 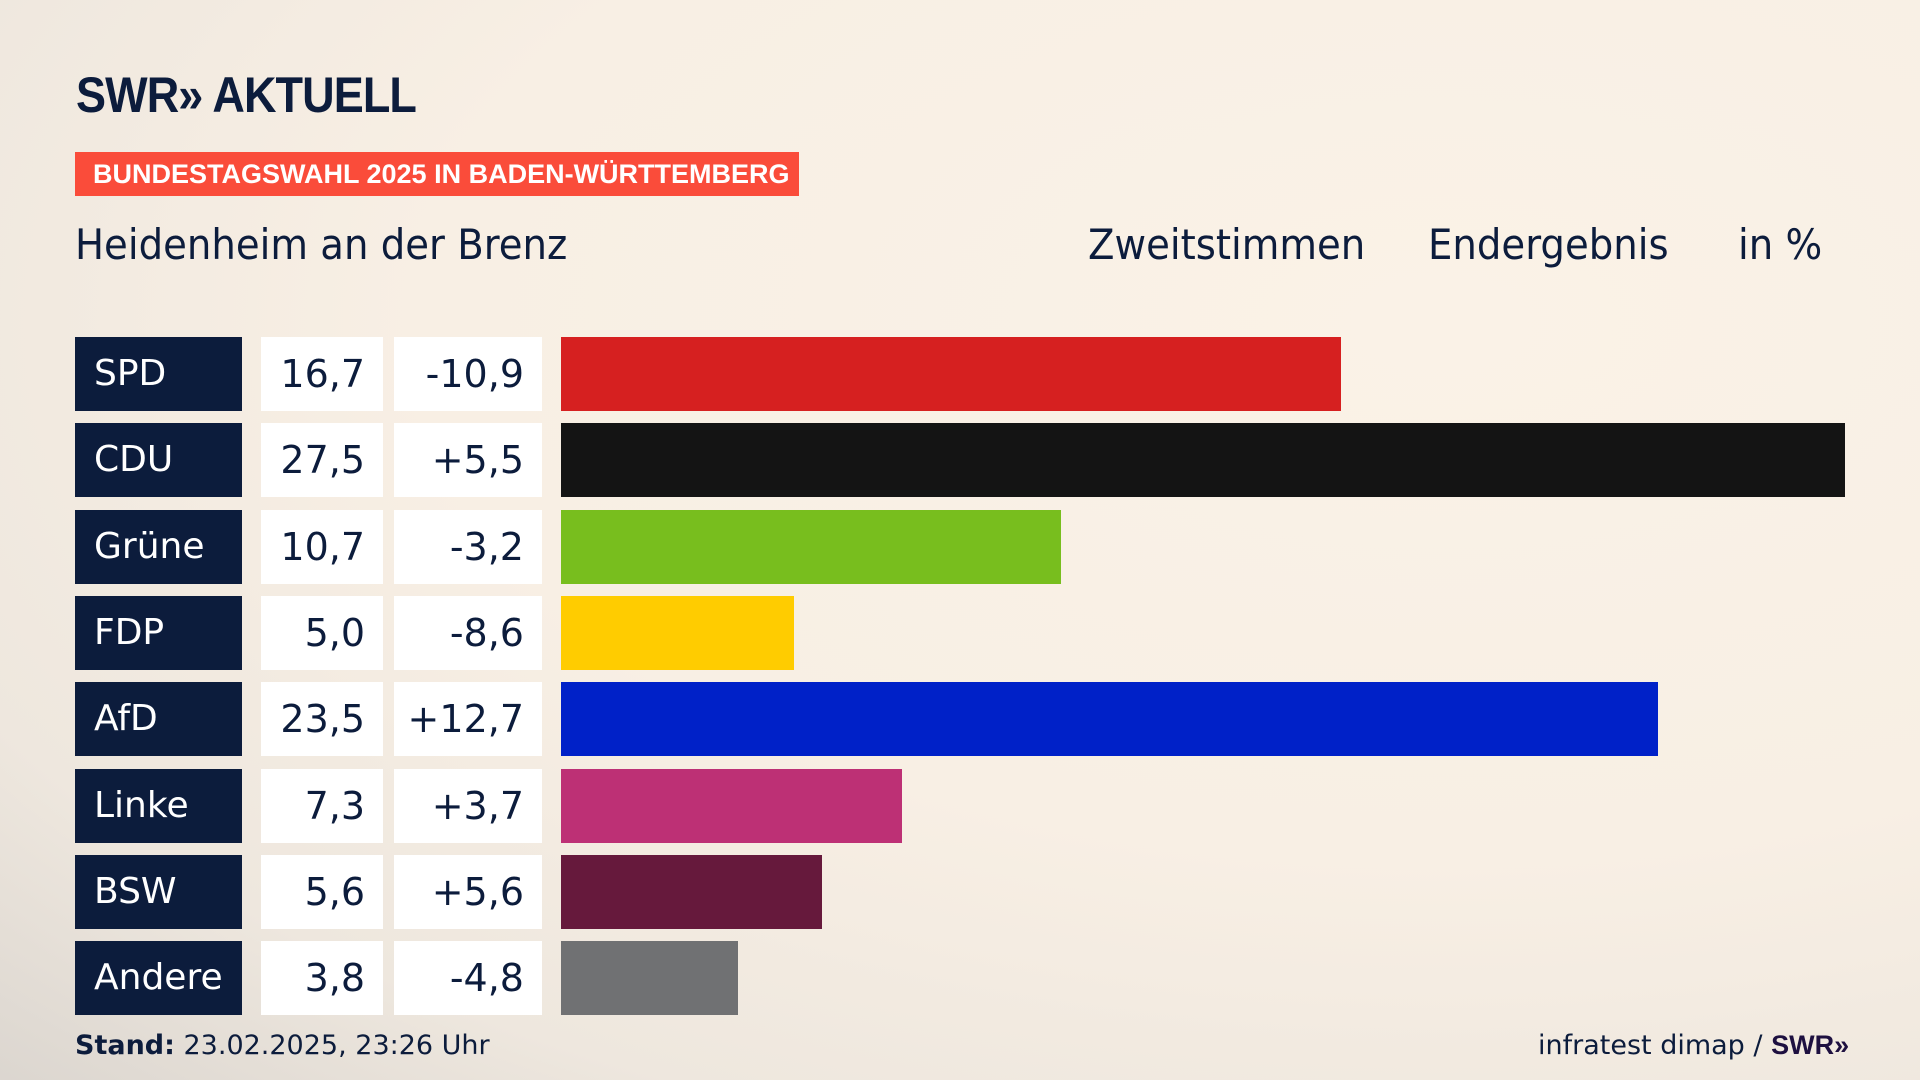 I want to click on value-label: 3,8, so click(x=322, y=978).